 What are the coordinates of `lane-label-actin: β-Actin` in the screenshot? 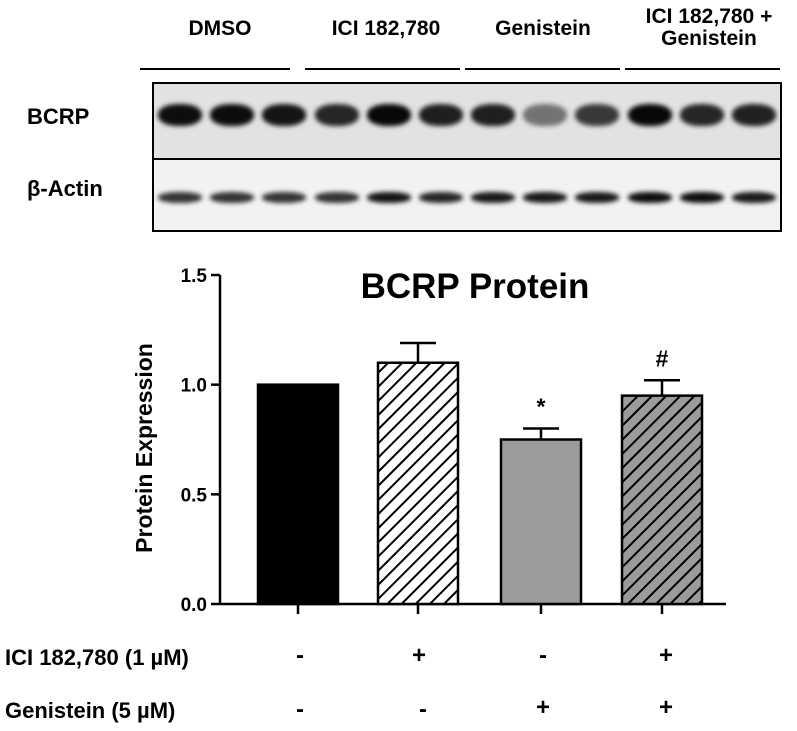 It's located at (65, 188).